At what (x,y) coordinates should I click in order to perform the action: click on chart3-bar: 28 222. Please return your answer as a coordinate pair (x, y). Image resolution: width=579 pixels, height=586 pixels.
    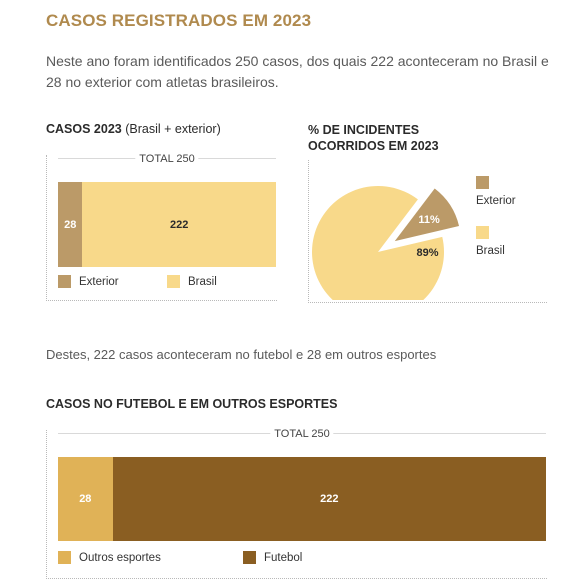
    Looking at the image, I should click on (302, 499).